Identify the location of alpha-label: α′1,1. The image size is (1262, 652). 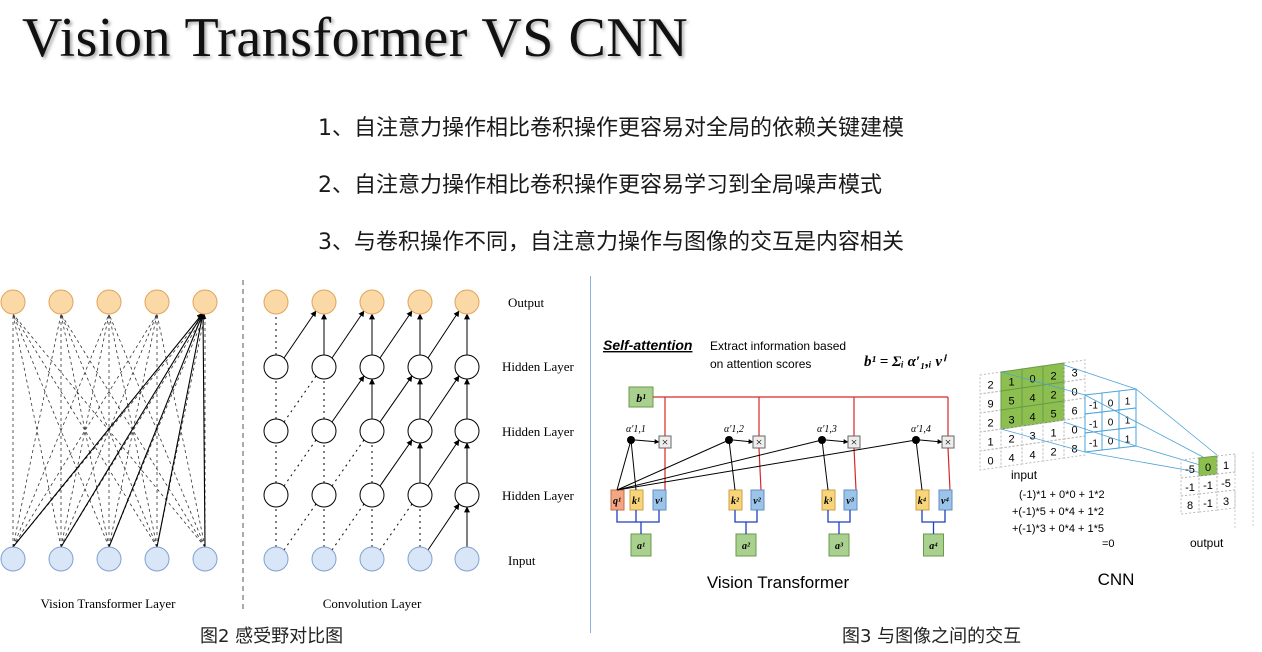
(636, 429).